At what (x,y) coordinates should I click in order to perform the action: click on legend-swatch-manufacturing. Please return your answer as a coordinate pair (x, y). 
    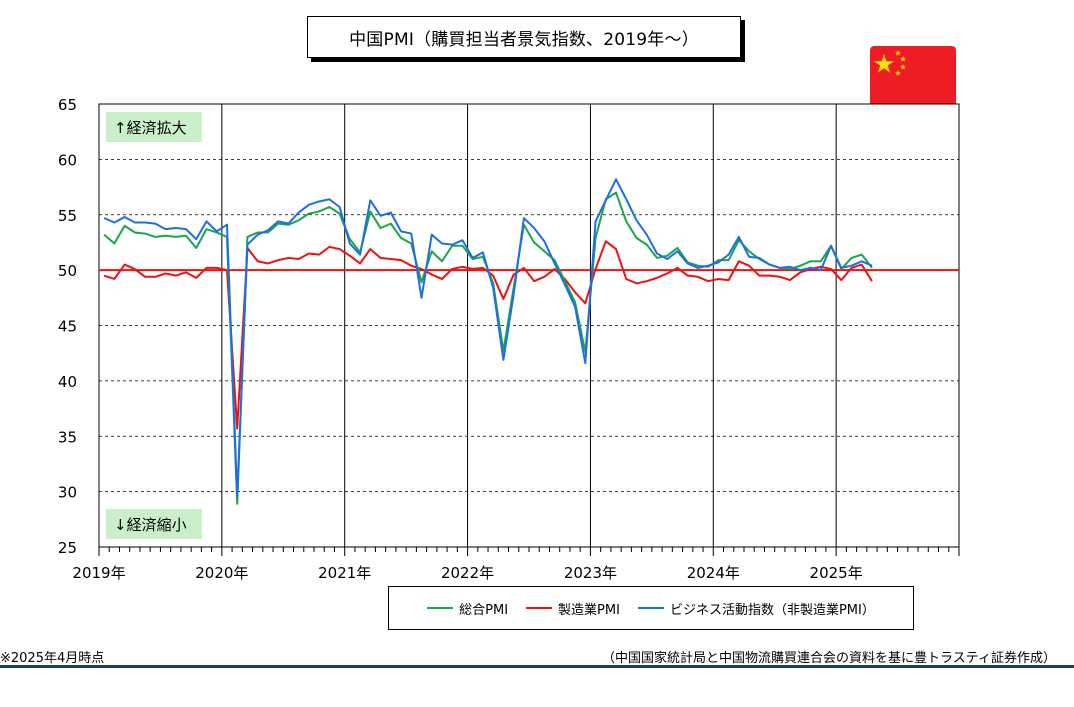
    Looking at the image, I should click on (539, 608).